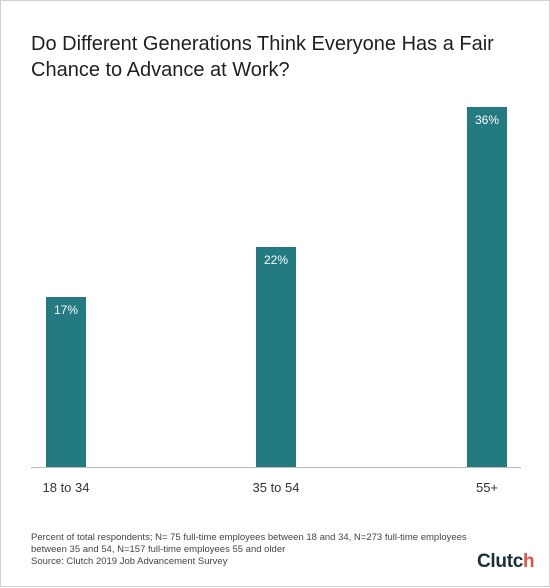  Describe the element at coordinates (500, 561) in the screenshot. I see `logo-text-main: Clutc` at that location.